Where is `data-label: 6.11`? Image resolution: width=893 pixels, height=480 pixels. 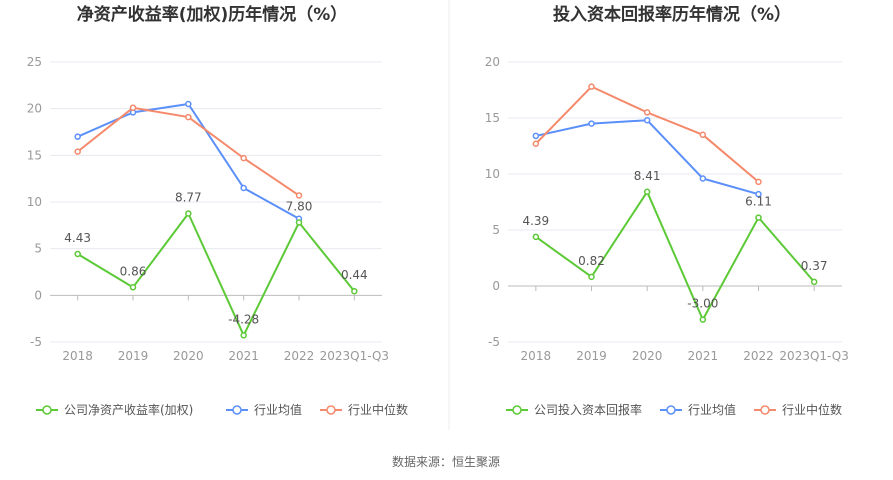 data-label: 6.11 is located at coordinates (758, 202).